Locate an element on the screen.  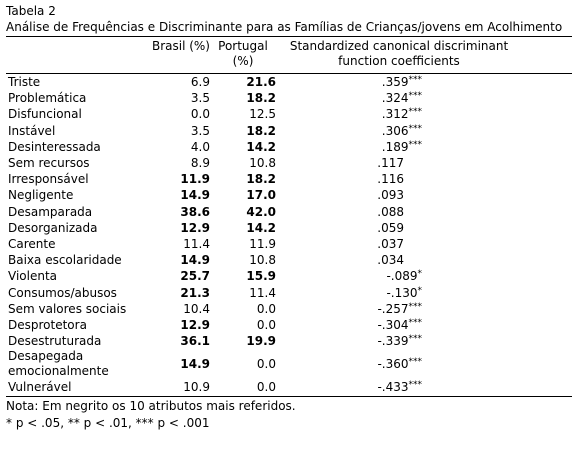
portugal-cell: 18.2 is located at coordinates (261, 98).